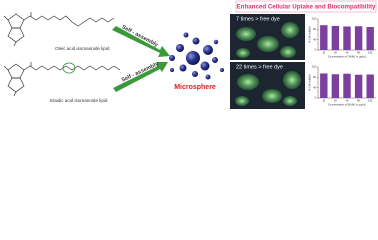 The height and width of the screenshot is (240, 378). I want to click on panel-caption: 7 times > free dye, so click(258, 19).